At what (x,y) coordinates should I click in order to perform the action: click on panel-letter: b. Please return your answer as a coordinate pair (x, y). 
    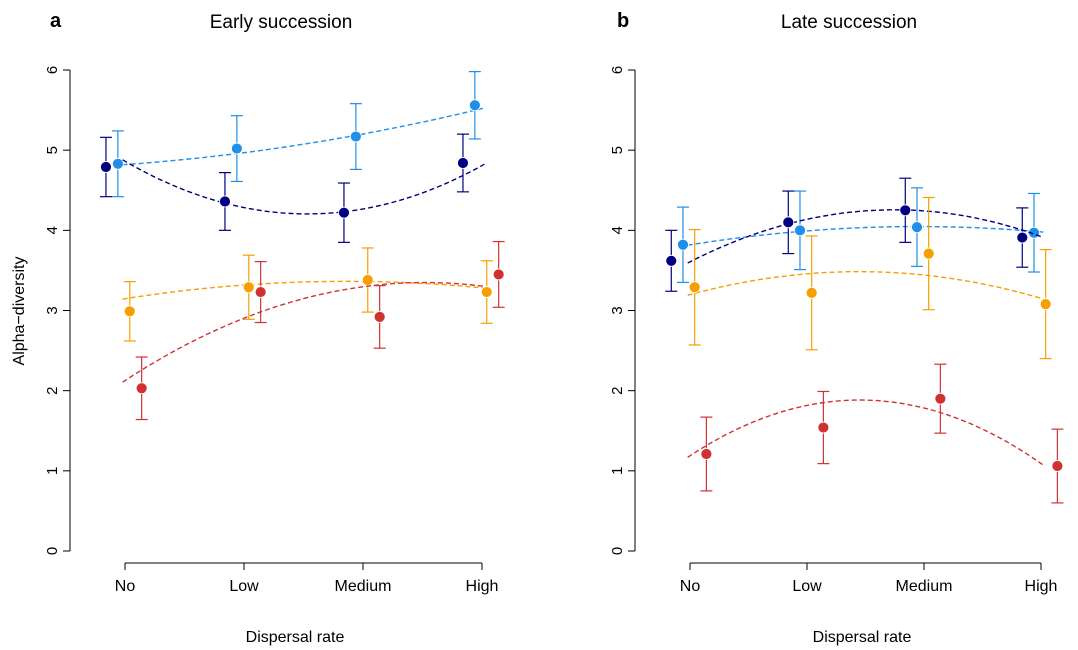
    Looking at the image, I should click on (623, 21).